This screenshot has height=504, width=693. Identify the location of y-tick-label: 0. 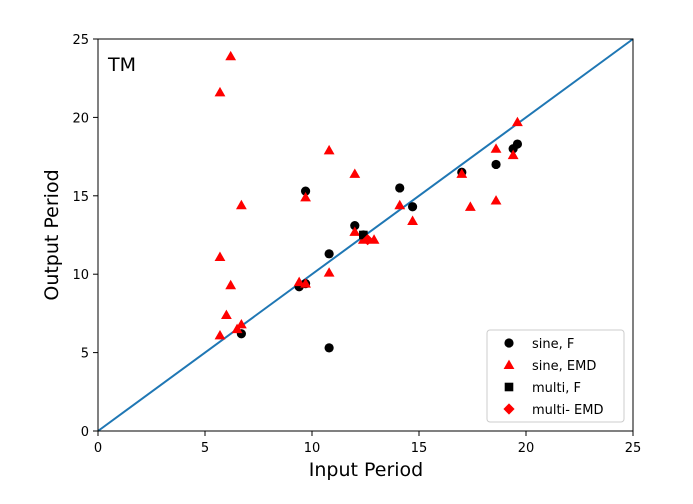
(85, 432).